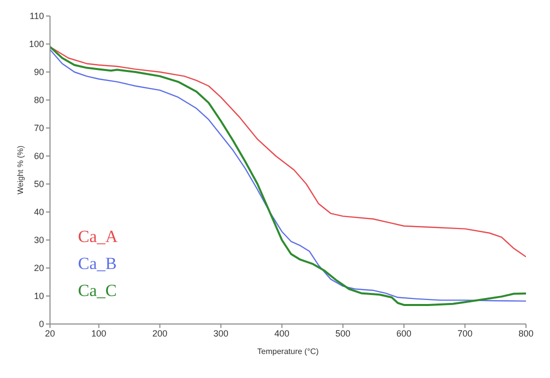 The width and height of the screenshot is (550, 378). Describe the element at coordinates (98, 264) in the screenshot. I see `text: Ca_B` at that location.